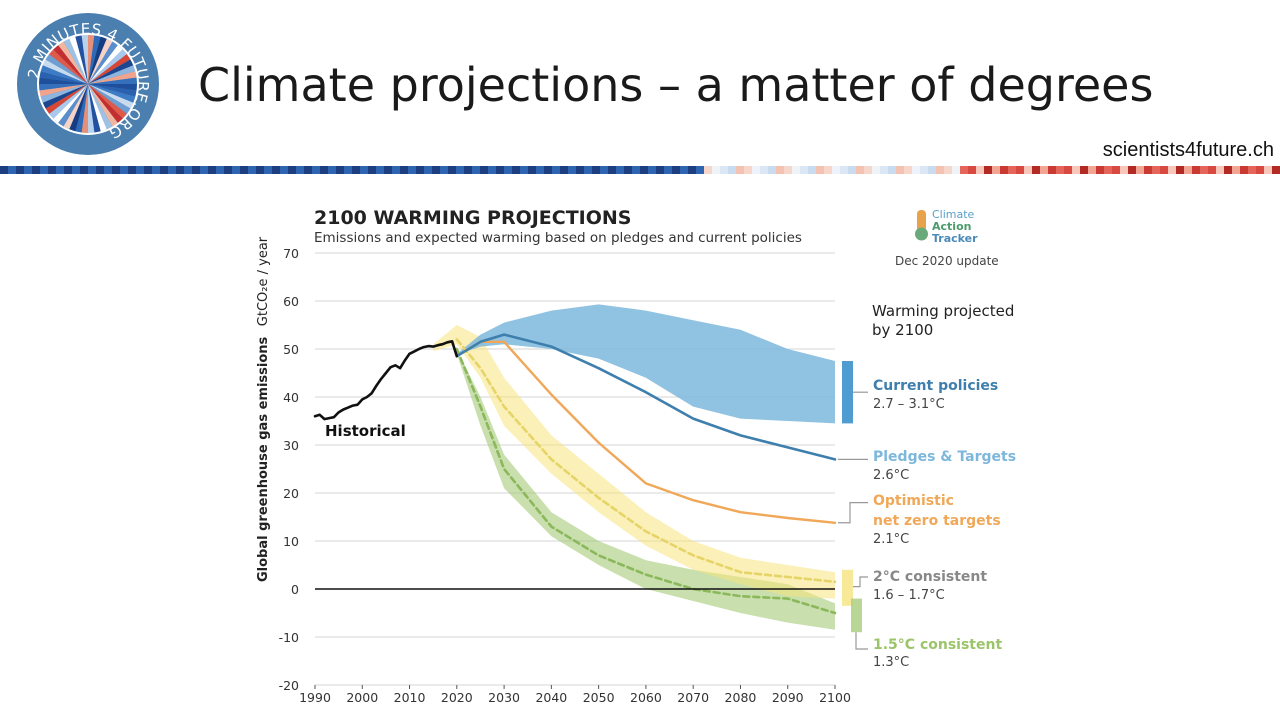 The height and width of the screenshot is (720, 1280). What do you see at coordinates (847, 392) in the screenshot?
I see `range-bar-current-policies` at bounding box center [847, 392].